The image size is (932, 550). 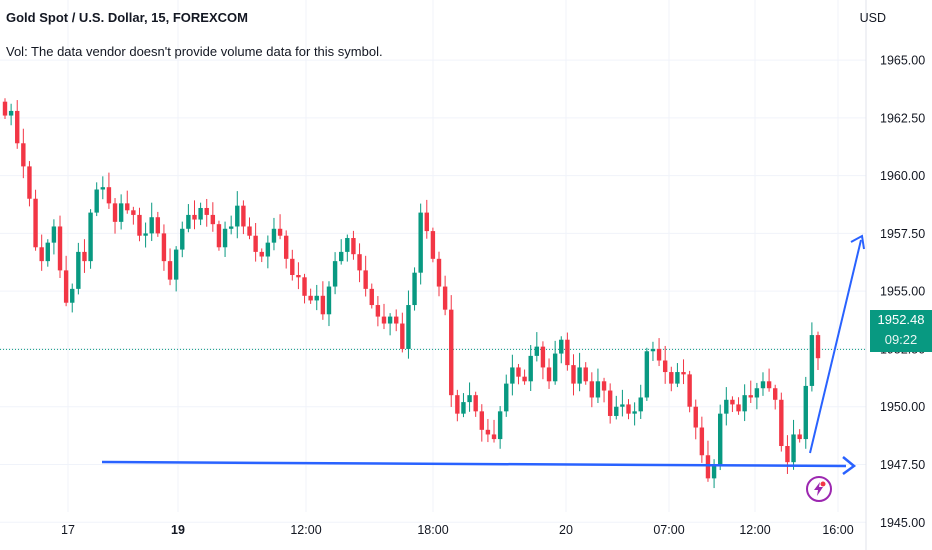 What do you see at coordinates (902, 523) in the screenshot?
I see `price-tick-label: 1945.00` at bounding box center [902, 523].